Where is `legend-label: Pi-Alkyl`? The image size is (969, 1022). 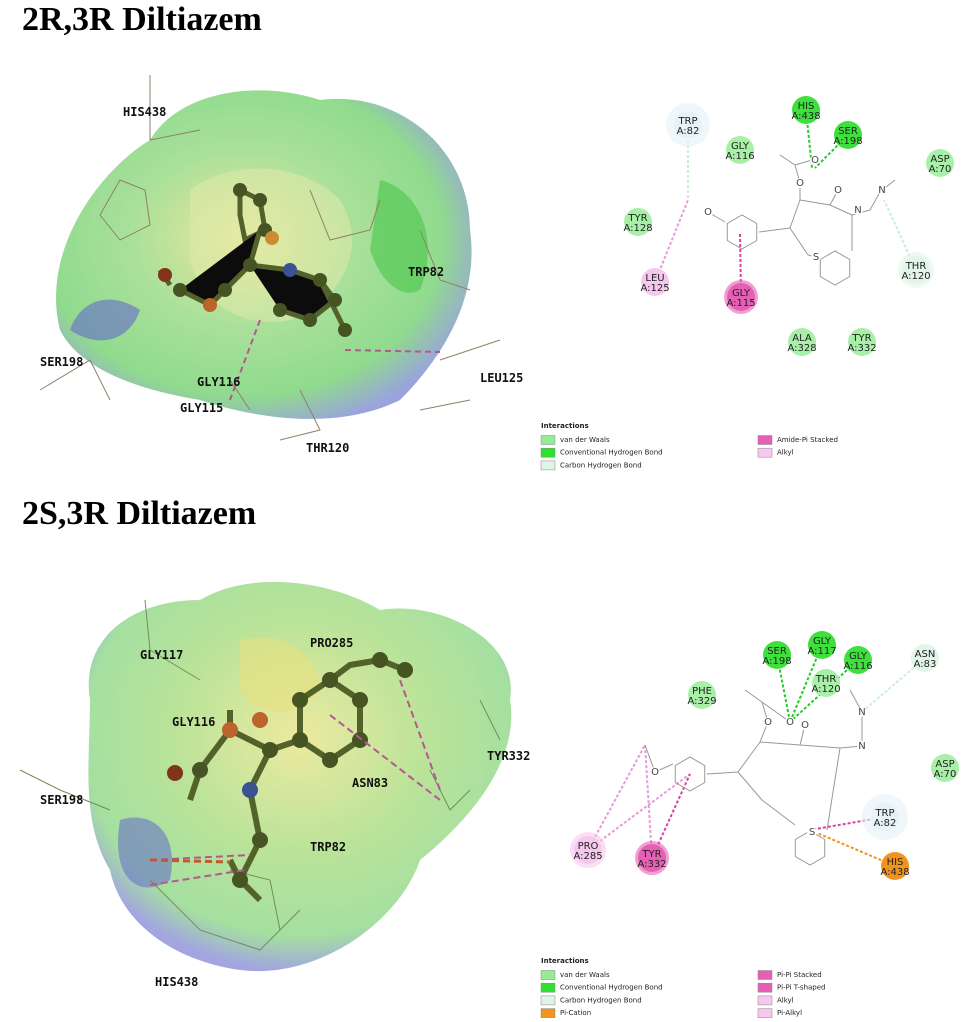
legend-label: Pi-Alkyl is located at coordinates (789, 1013).